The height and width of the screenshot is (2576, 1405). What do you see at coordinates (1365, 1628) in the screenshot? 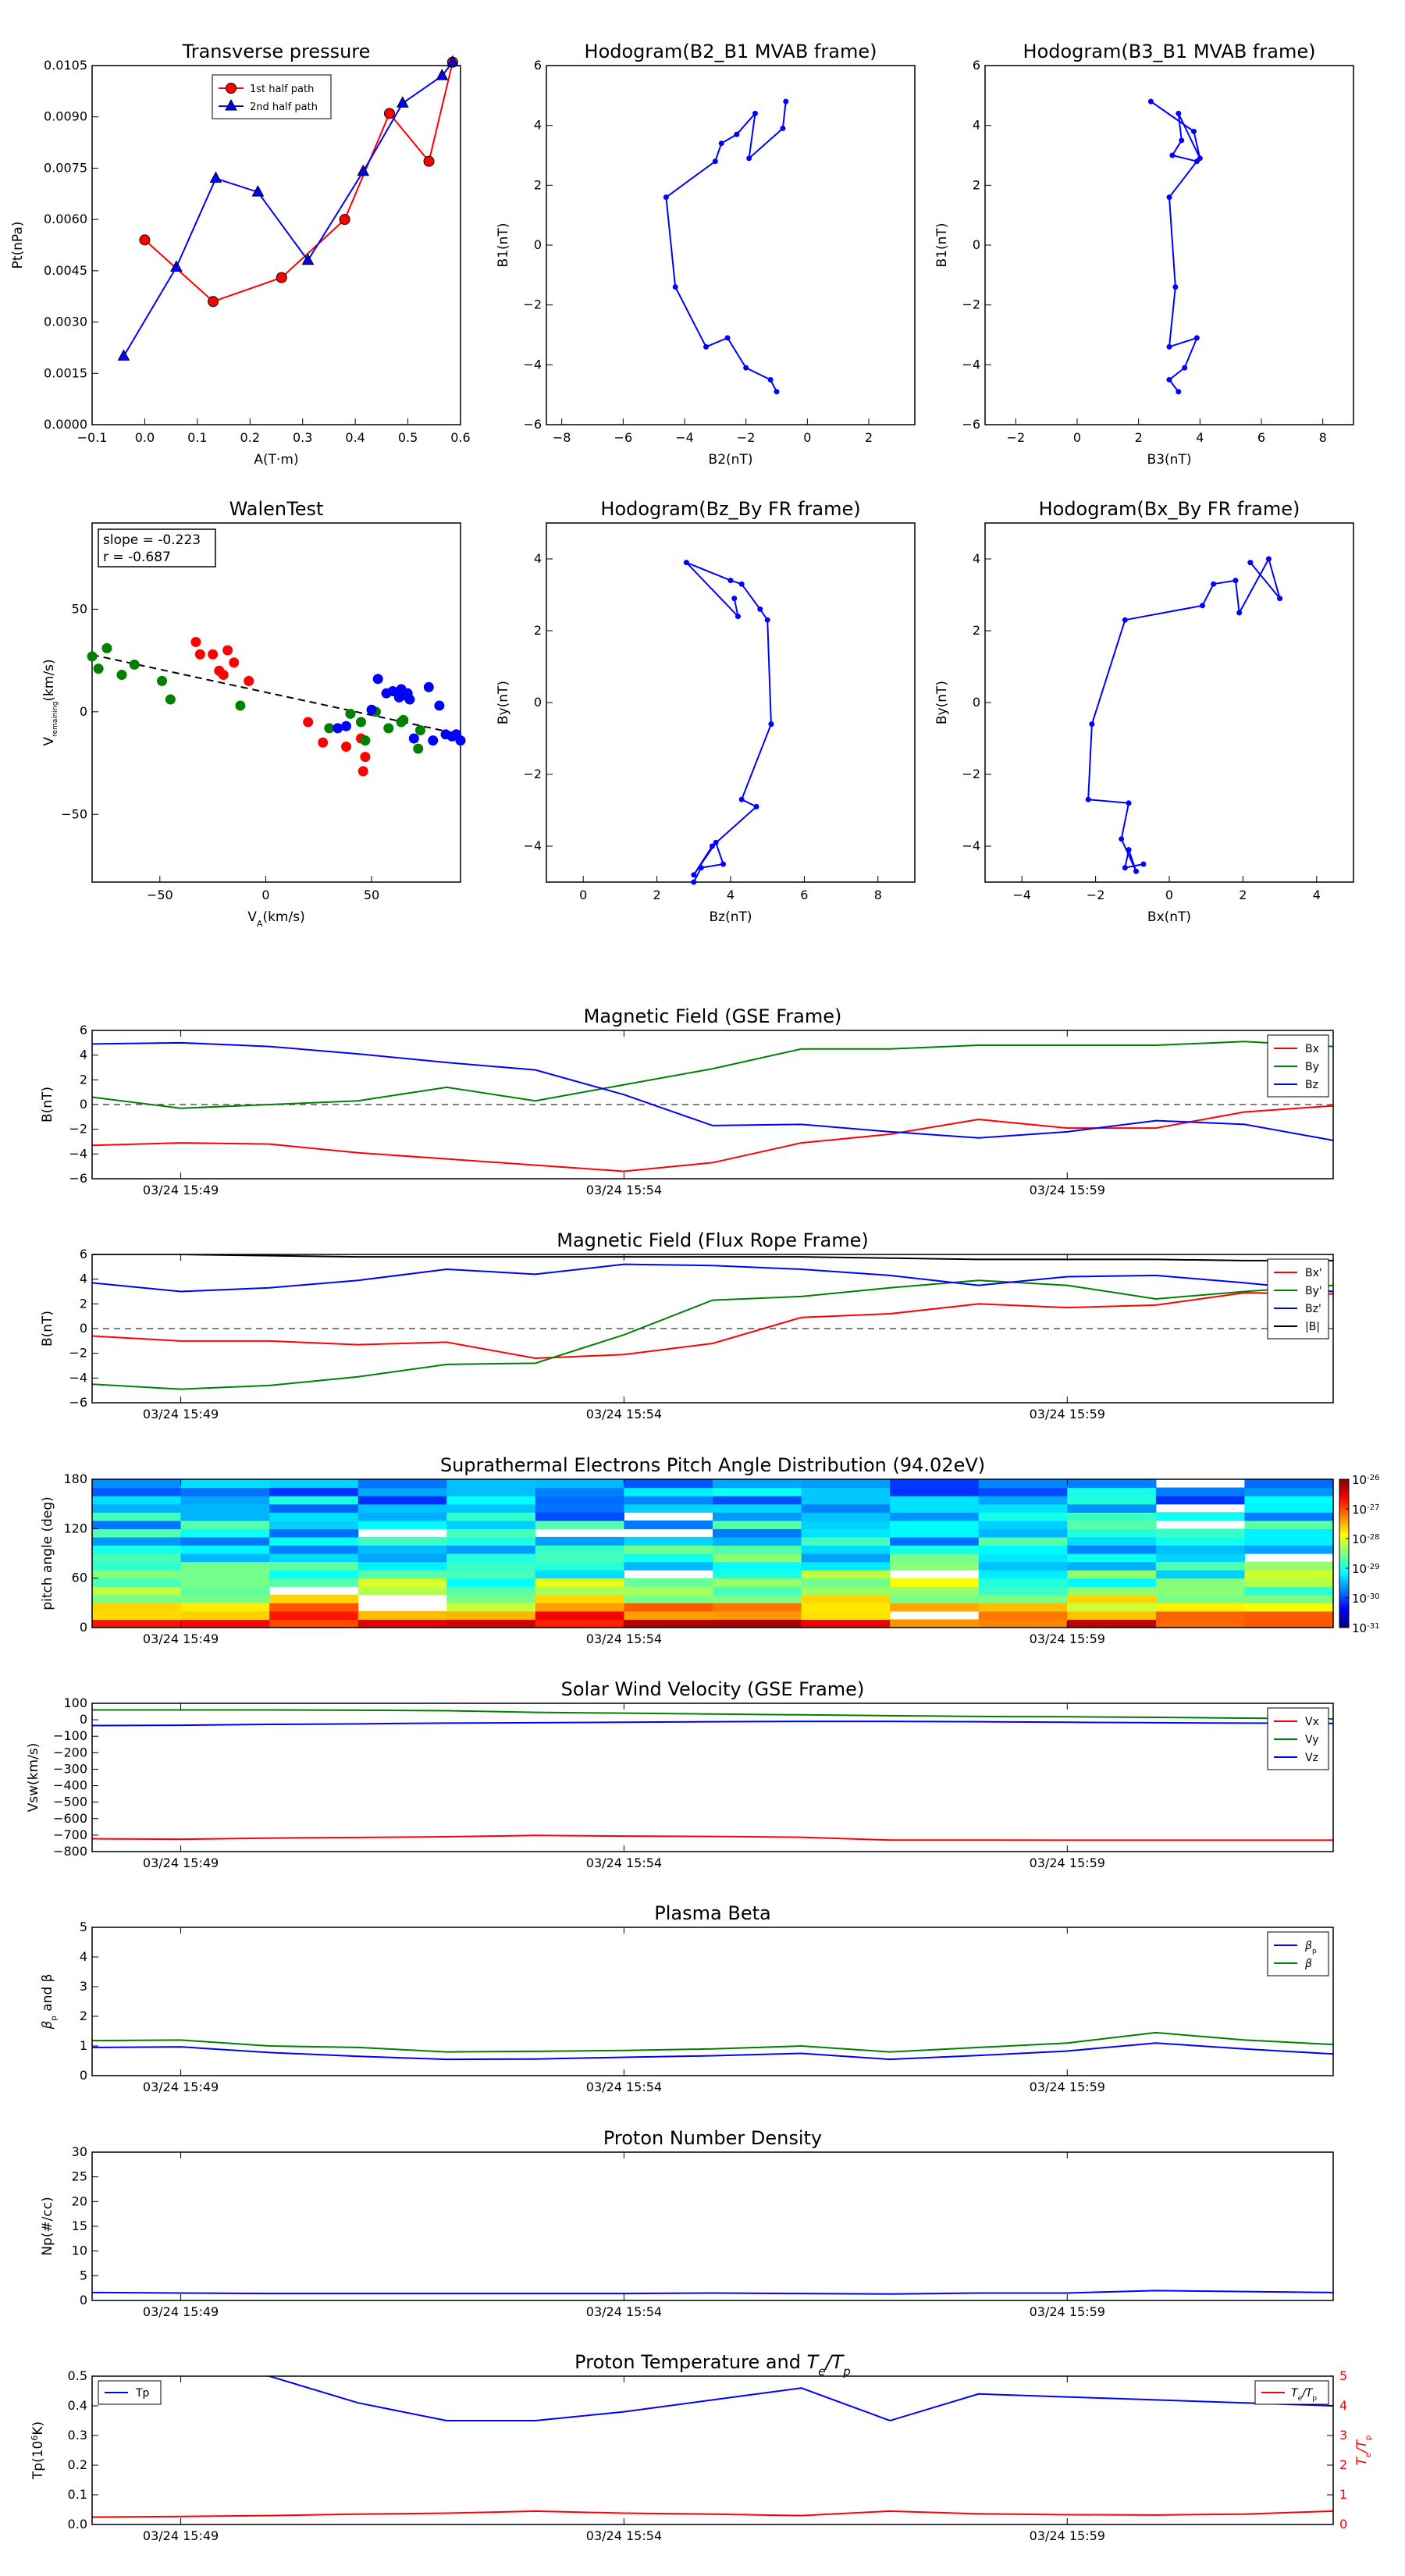
I see `colorbar-tick-label: 10-31` at bounding box center [1365, 1628].